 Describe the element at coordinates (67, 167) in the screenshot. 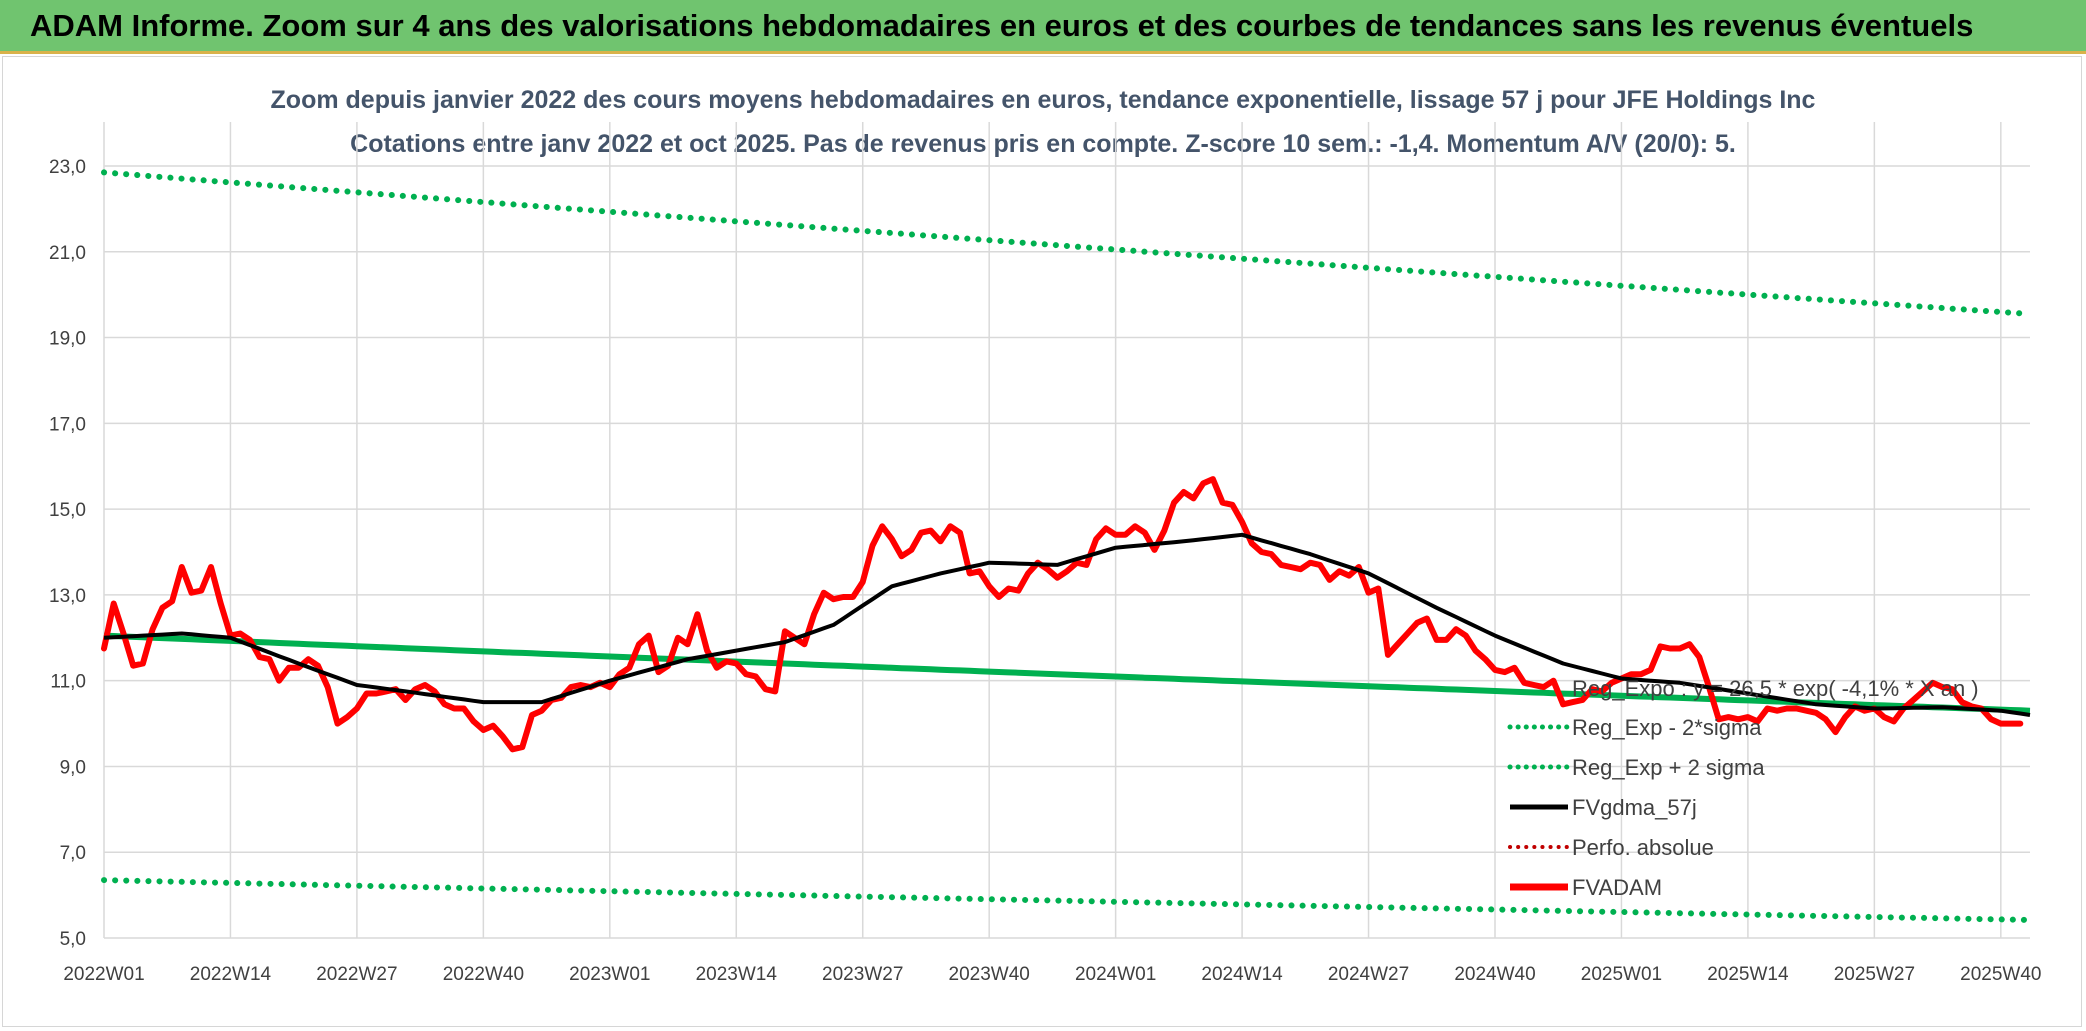

I see `y-tick-label: 23,0` at that location.